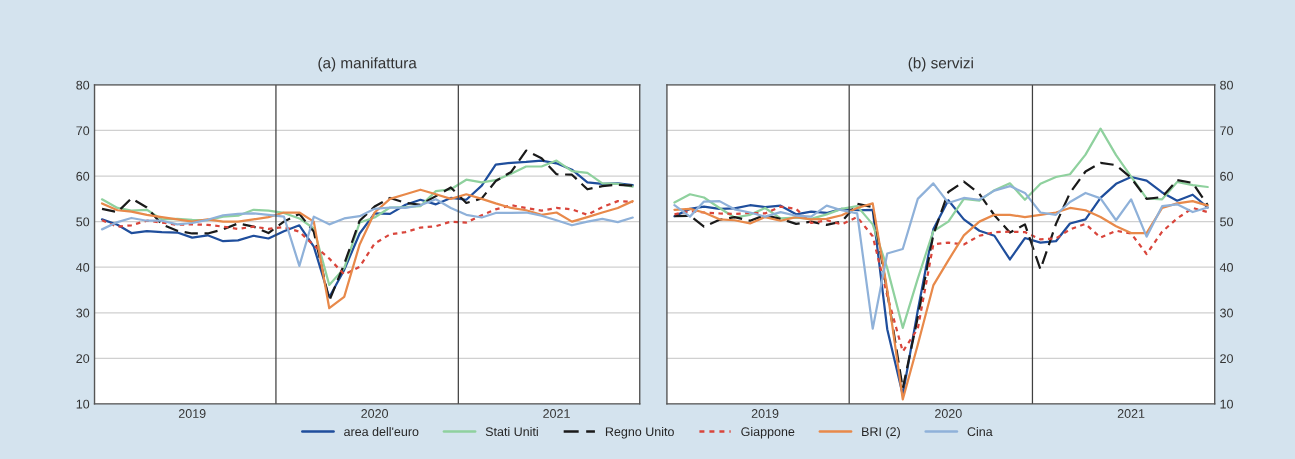 This screenshot has height=459, width=1295. I want to click on legend-label: Stati Uniti, so click(511, 431).